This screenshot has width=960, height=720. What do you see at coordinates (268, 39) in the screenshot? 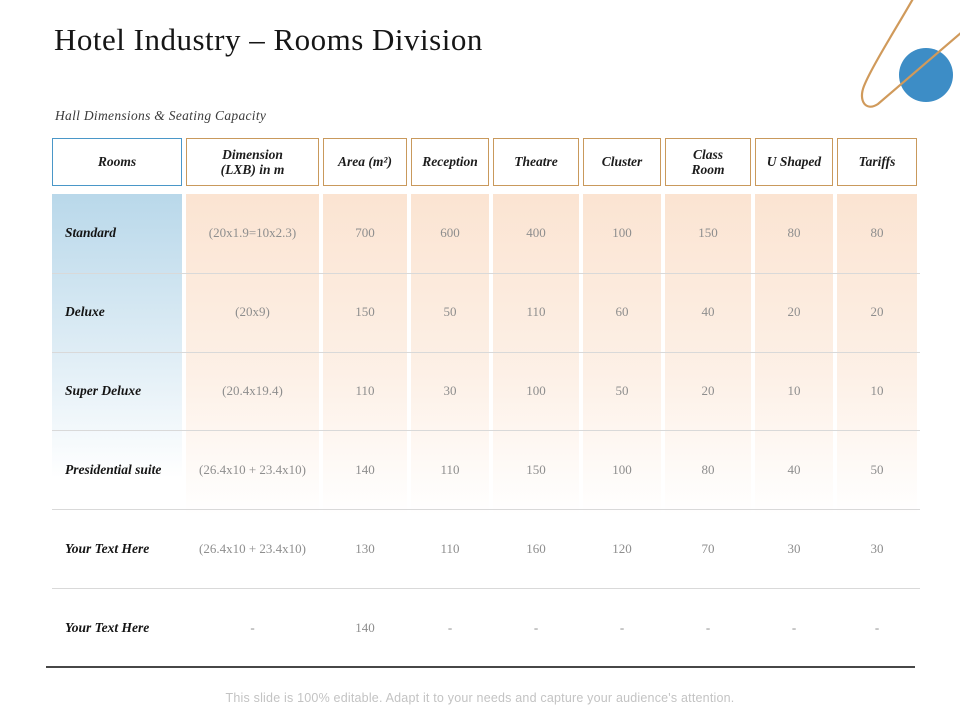
I see `slide-title: Hotel Industry – Rooms Division` at bounding box center [268, 39].